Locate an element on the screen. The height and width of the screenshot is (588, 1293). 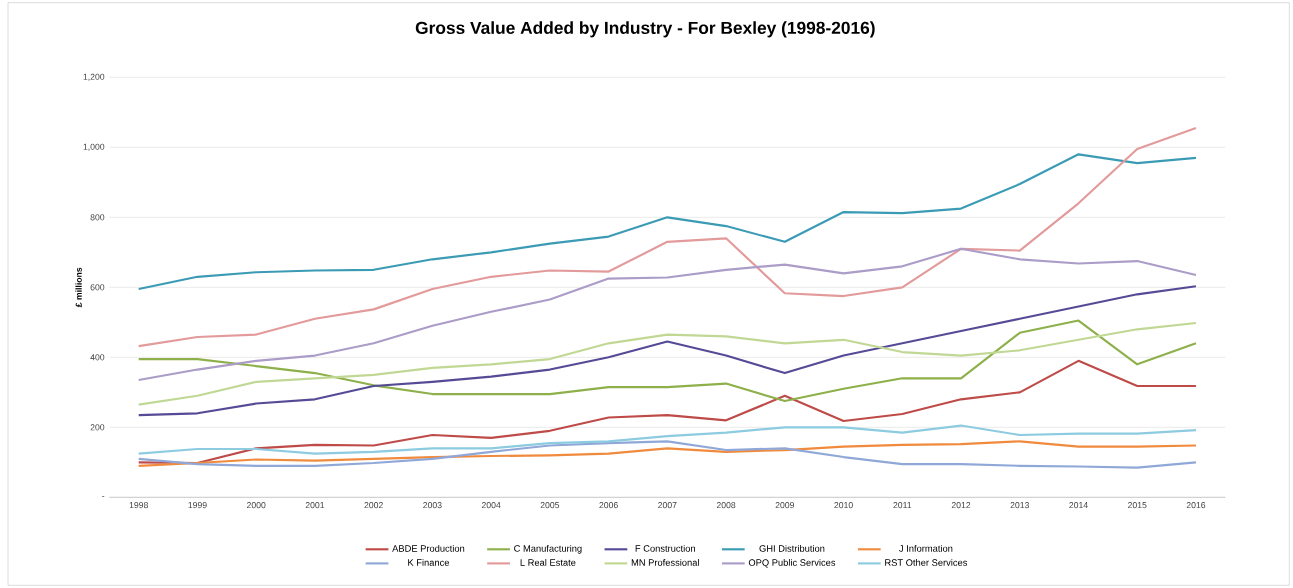
x-tick-label: 2004 is located at coordinates (491, 505).